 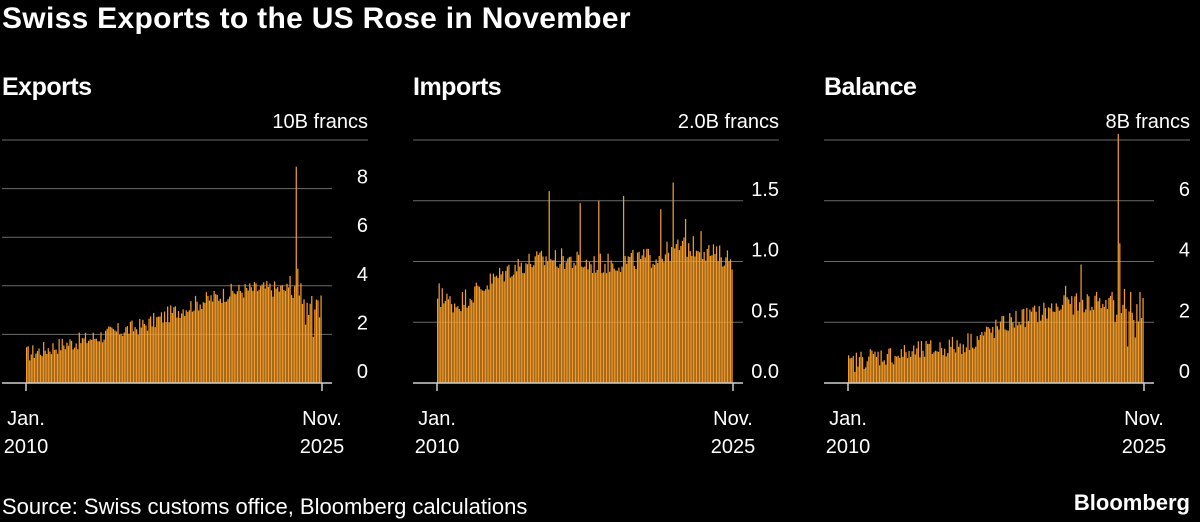 I want to click on y-tick-label: 2, so click(x=1184, y=311).